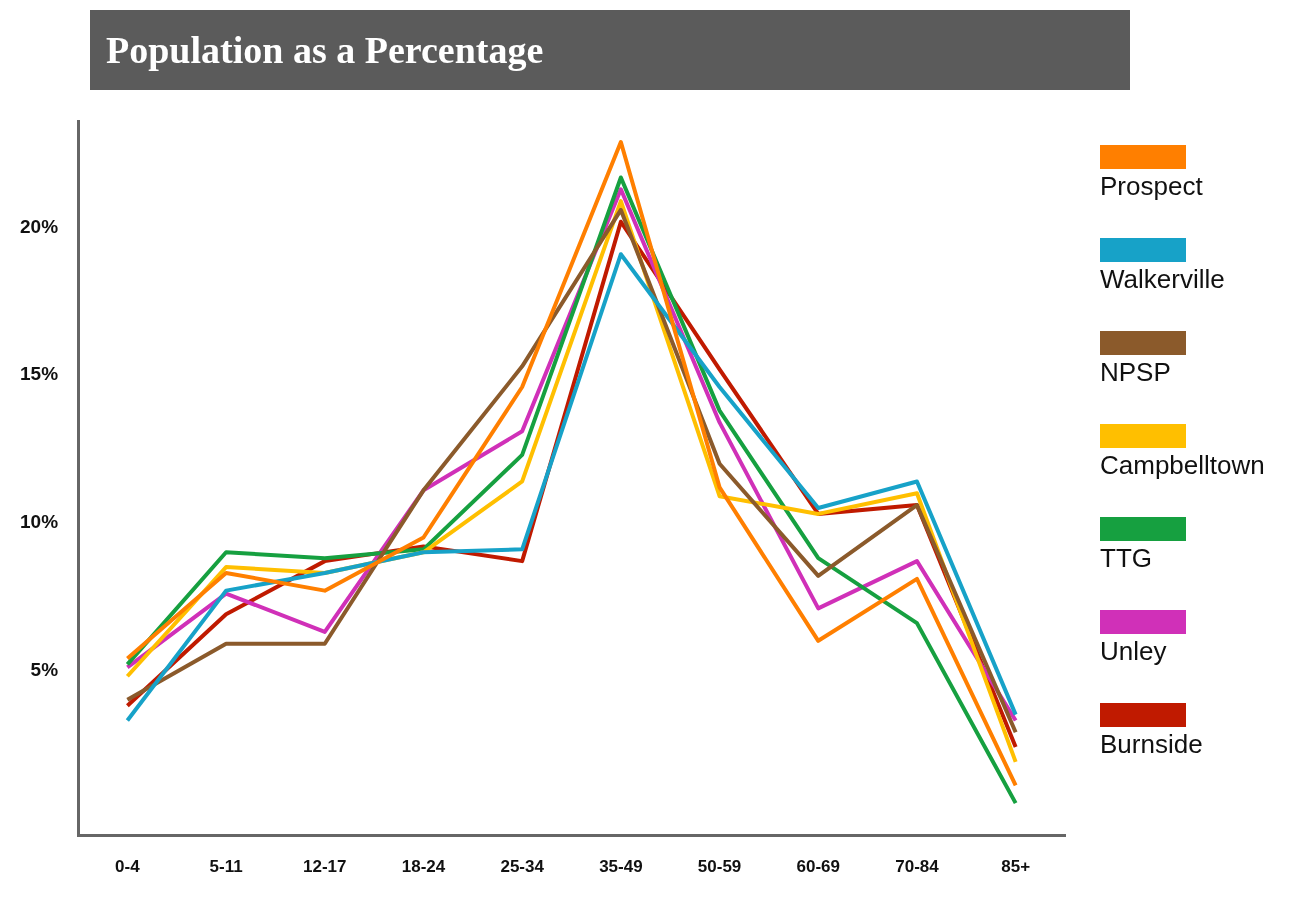  I want to click on legend-label: Walkerville, so click(1163, 279).